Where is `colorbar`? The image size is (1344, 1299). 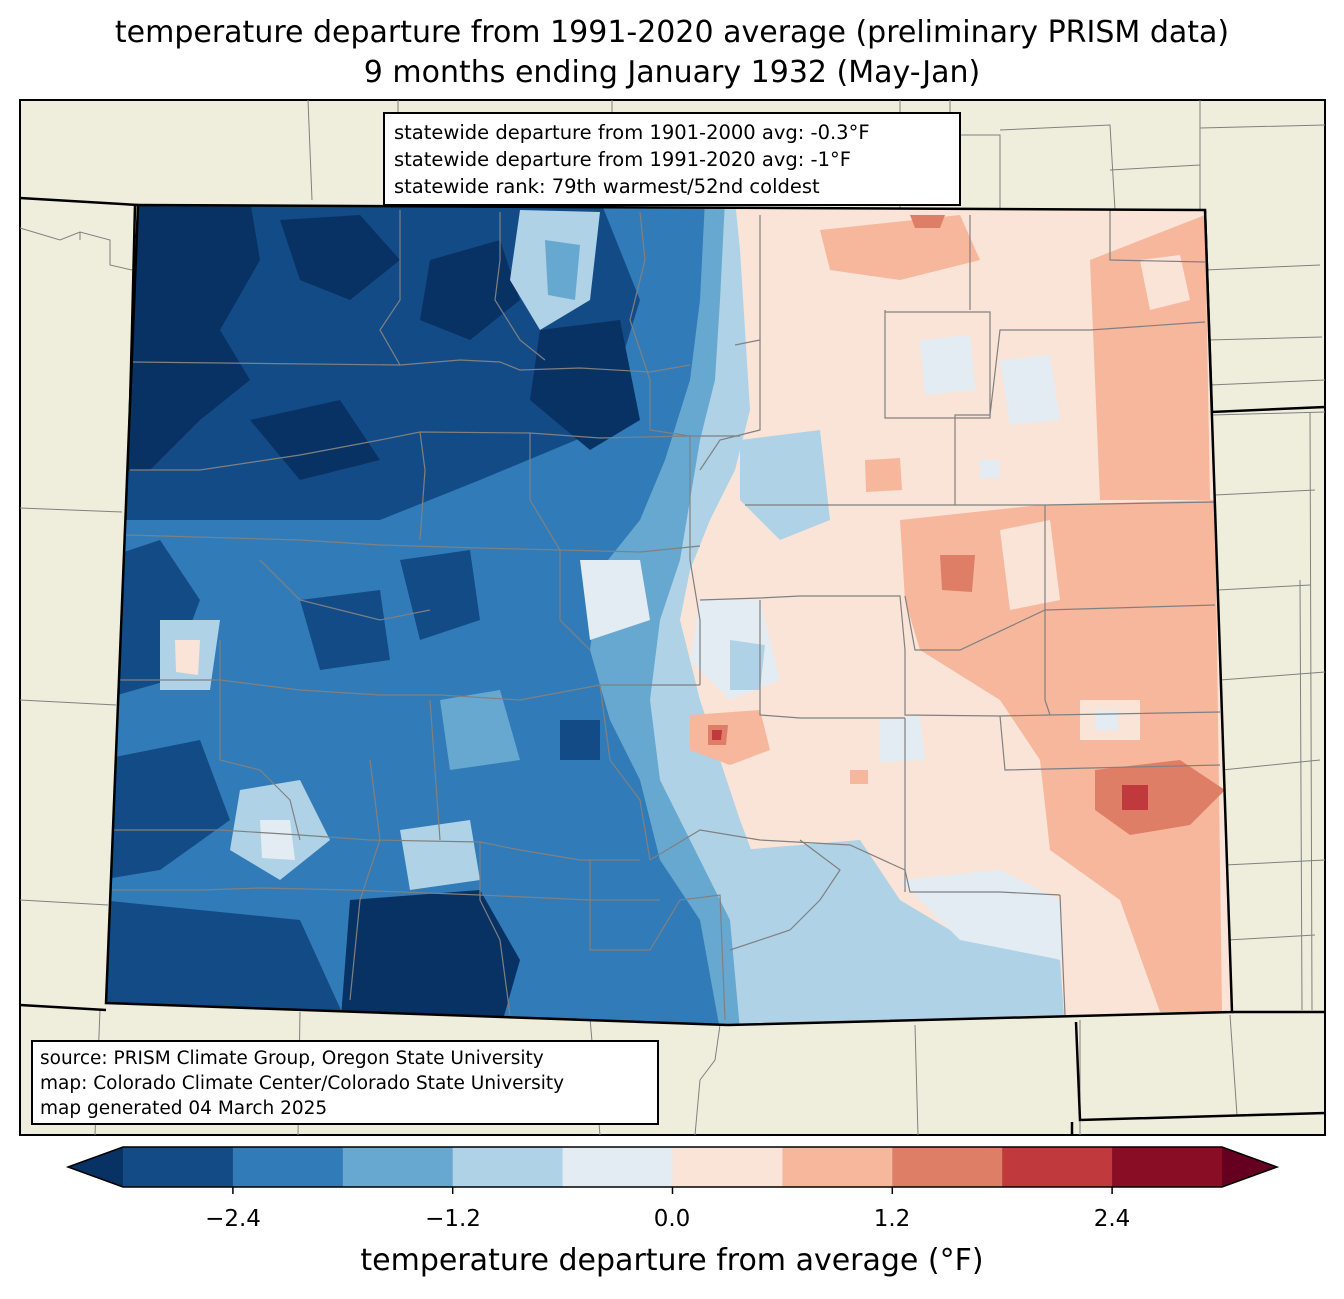
colorbar is located at coordinates (672, 1170).